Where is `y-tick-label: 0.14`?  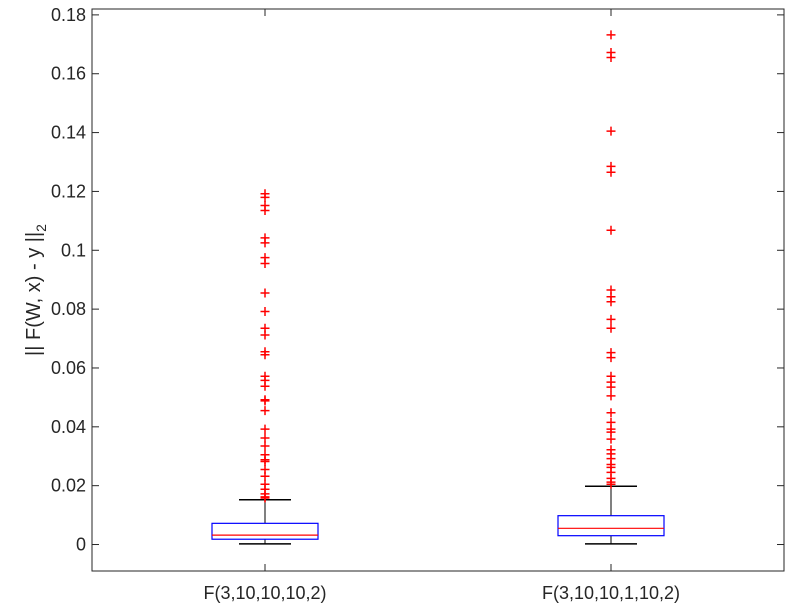 y-tick-label: 0.14 is located at coordinates (68, 133).